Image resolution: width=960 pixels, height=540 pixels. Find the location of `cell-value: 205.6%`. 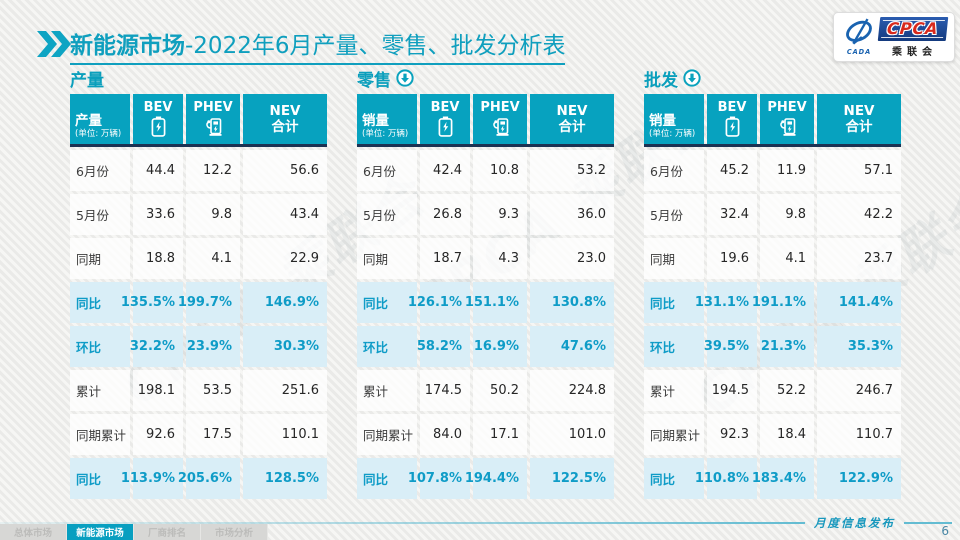

cell-value: 205.6% is located at coordinates (209, 478).